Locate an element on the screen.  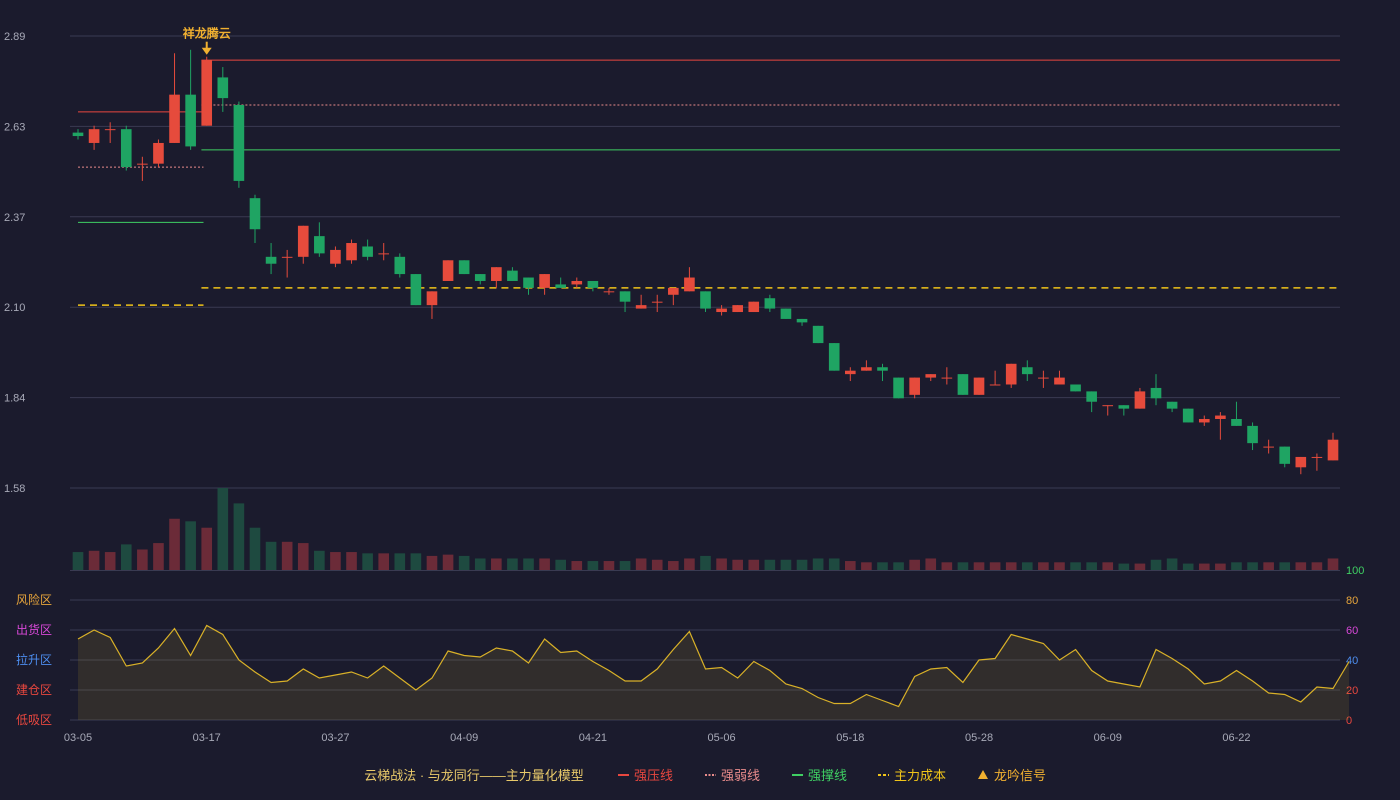
signal-label: 祥龙腾云 is located at coordinates (207, 33).